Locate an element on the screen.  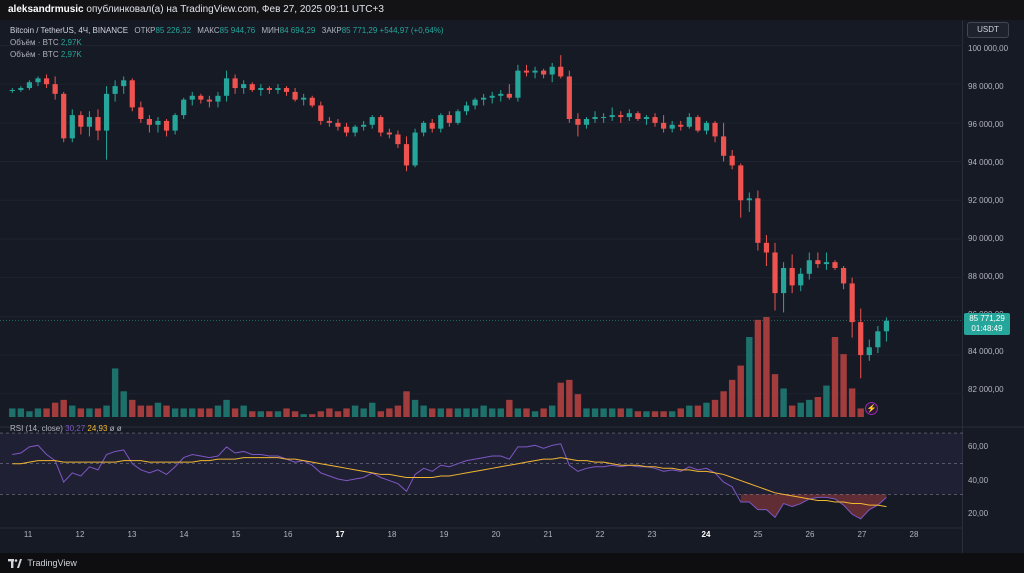
time-axis-label: 17 is located at coordinates (340, 534).